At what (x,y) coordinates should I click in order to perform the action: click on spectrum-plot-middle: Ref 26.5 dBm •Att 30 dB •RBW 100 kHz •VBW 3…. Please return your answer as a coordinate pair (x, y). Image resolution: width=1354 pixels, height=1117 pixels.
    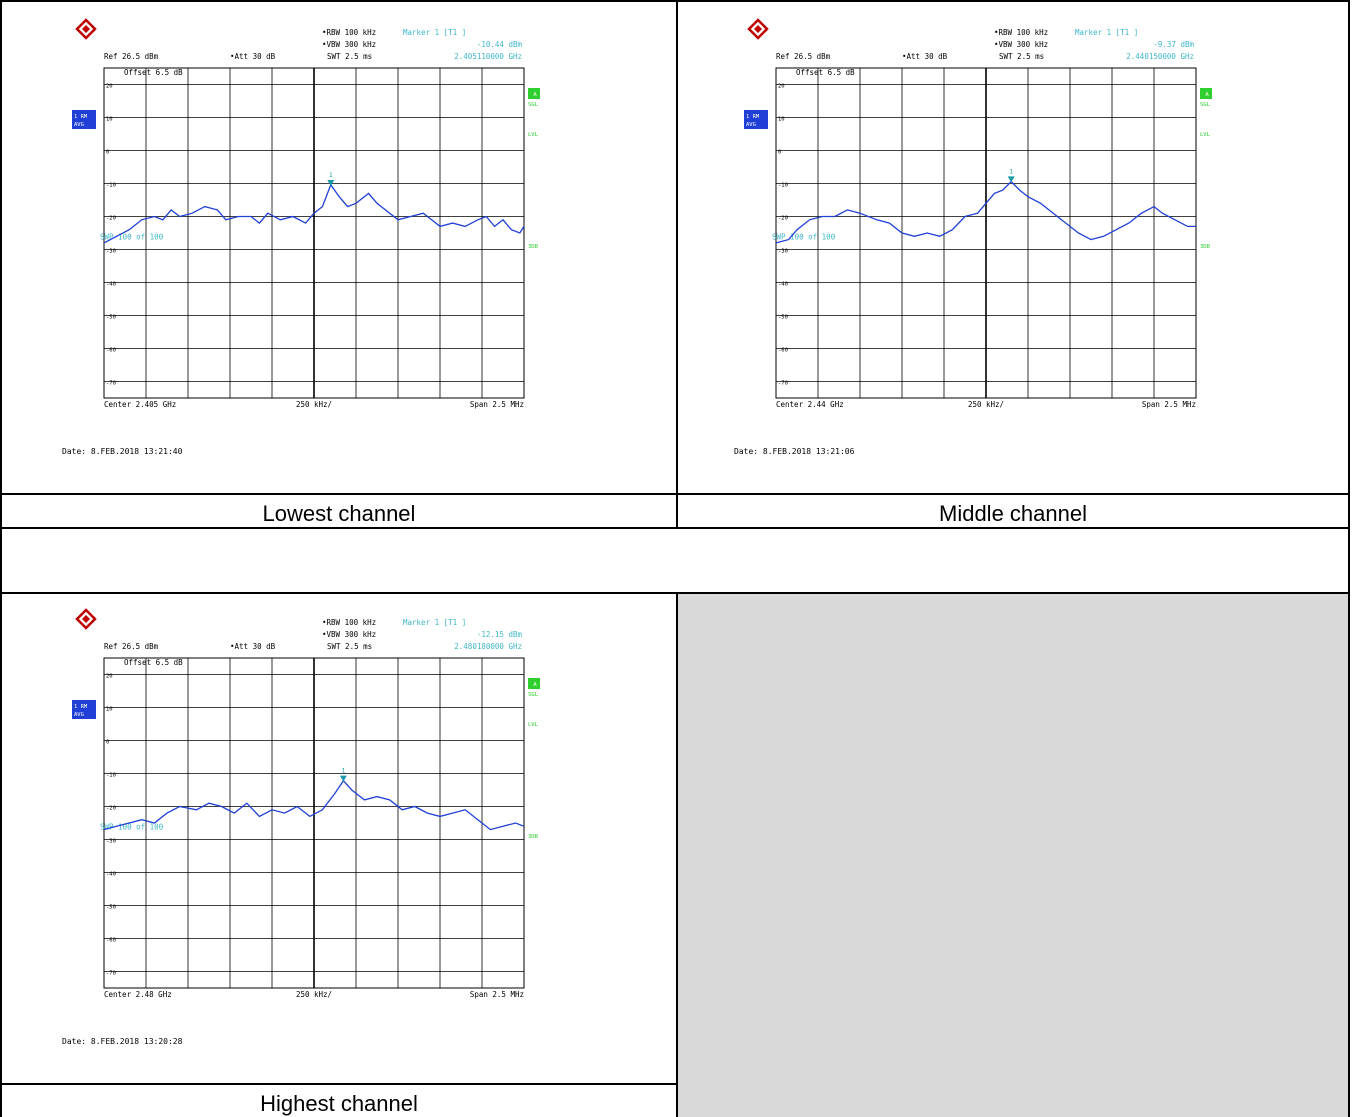
    Looking at the image, I should click on (973, 237).